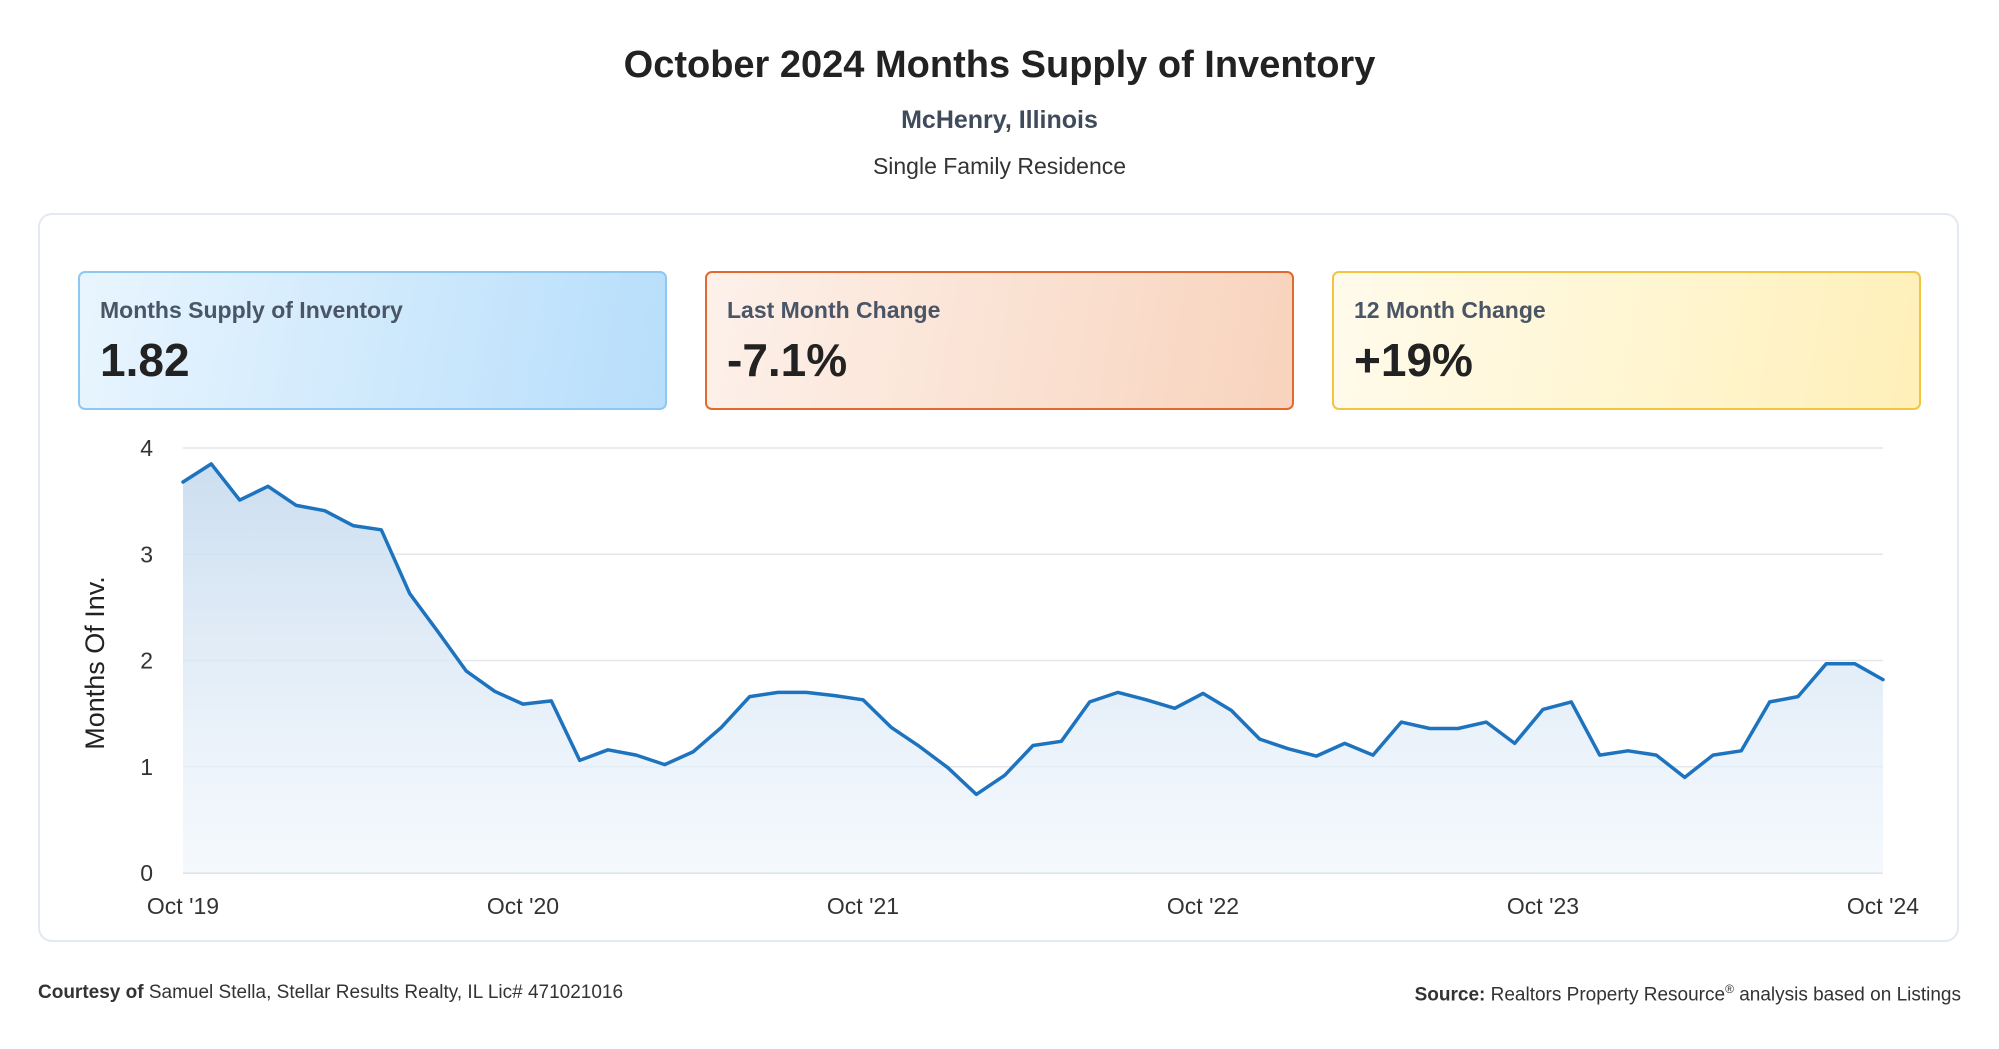  What do you see at coordinates (146, 554) in the screenshot?
I see `y-tick-label: 3` at bounding box center [146, 554].